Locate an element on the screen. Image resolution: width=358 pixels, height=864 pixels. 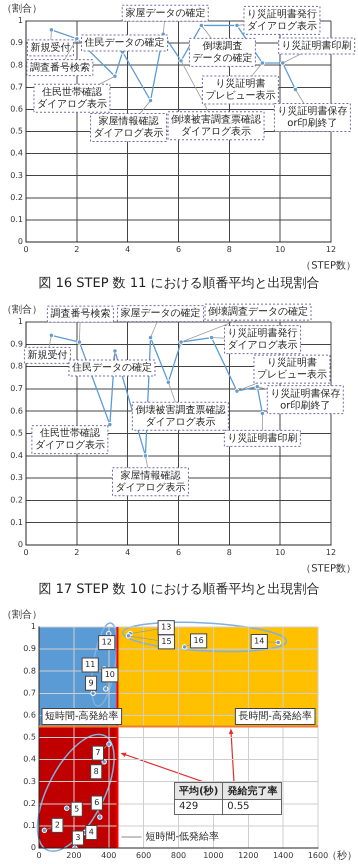
annotation: 発給完了率 is located at coordinates (252, 791).